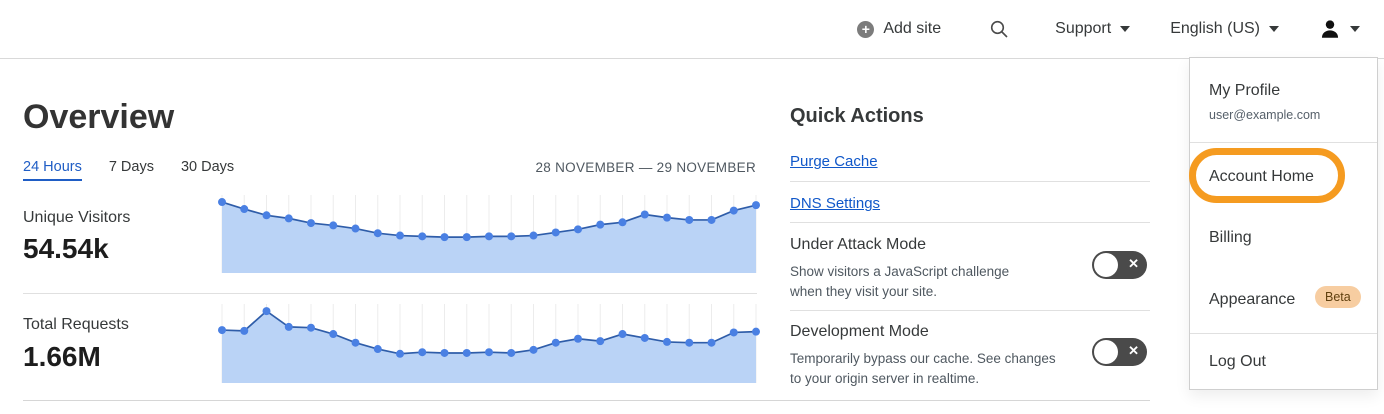 This screenshot has width=1384, height=414. What do you see at coordinates (207, 167) in the screenshot?
I see `tab-30-days: 30 Days` at bounding box center [207, 167].